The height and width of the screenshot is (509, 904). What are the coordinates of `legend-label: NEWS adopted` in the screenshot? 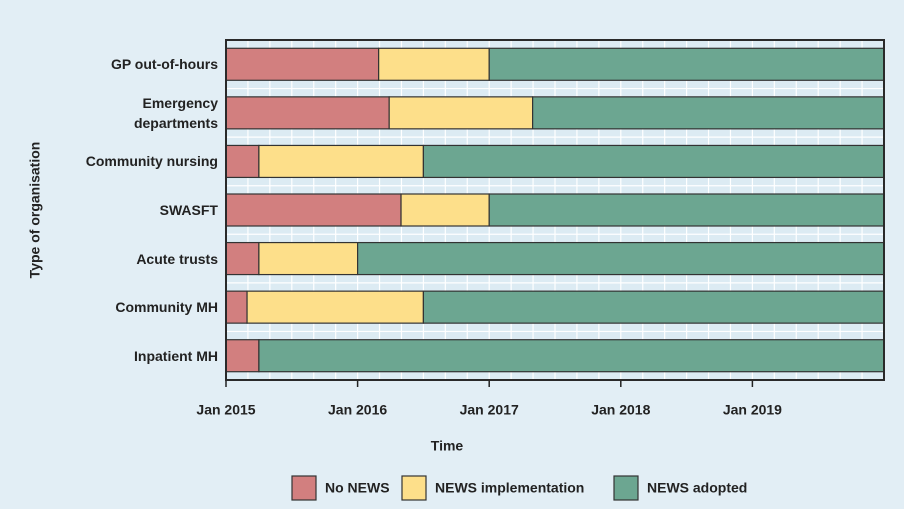 It's located at (697, 488).